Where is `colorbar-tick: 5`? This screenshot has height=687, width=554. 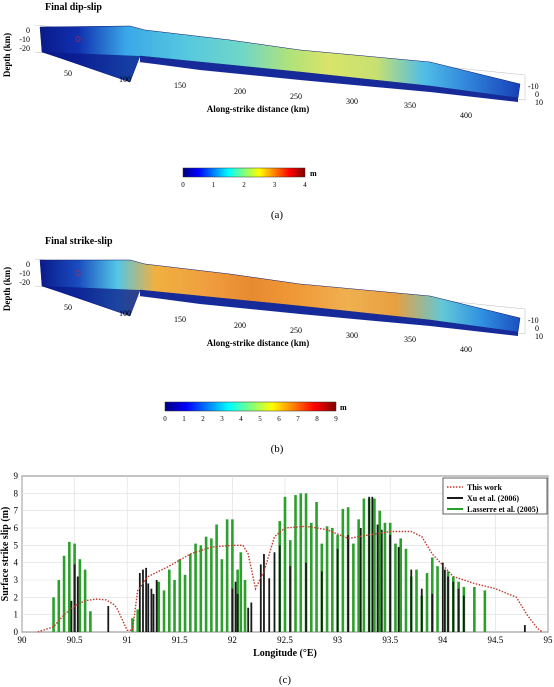 colorbar-tick: 5 is located at coordinates (260, 419).